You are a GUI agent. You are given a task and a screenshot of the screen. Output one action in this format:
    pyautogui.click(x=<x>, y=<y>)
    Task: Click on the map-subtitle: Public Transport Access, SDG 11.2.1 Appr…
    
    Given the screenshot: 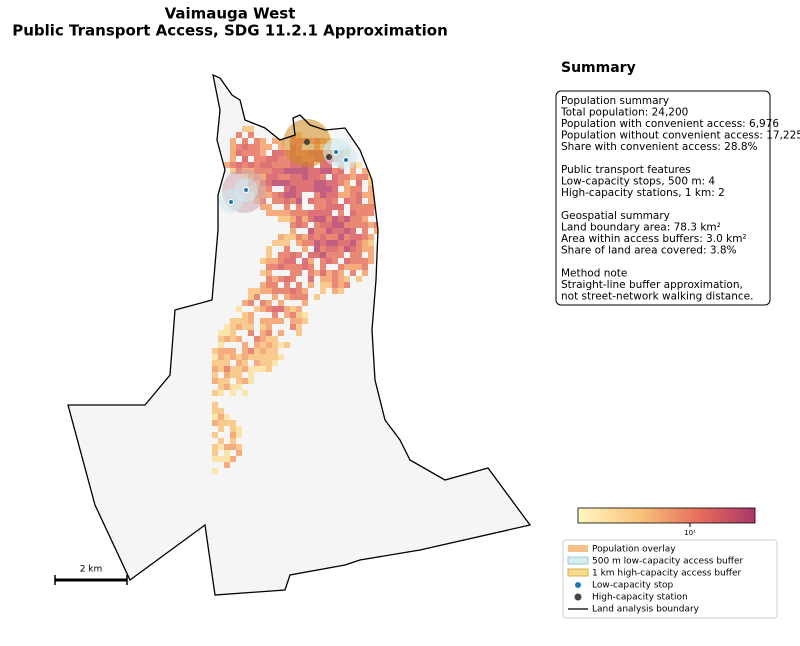 What is the action you would take?
    pyautogui.click(x=230, y=31)
    